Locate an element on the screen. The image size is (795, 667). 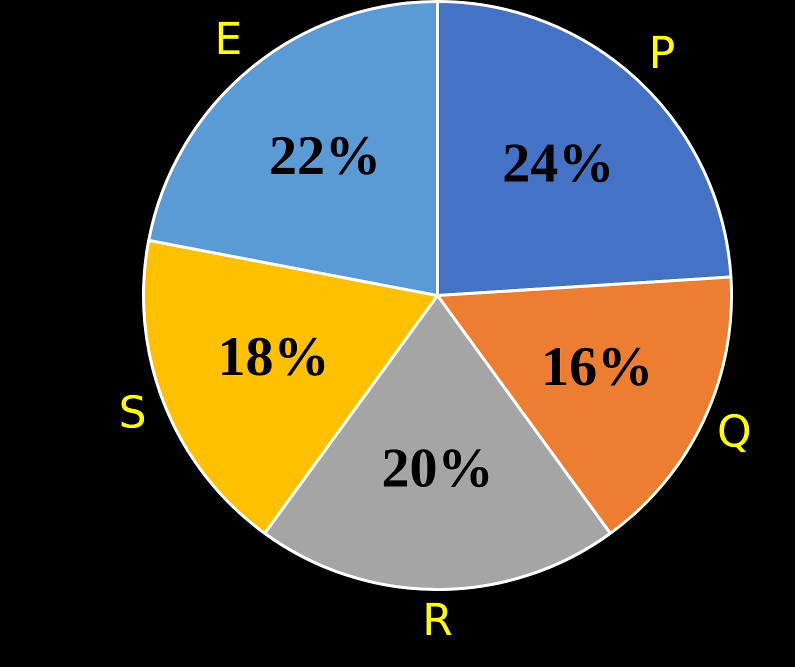
data-label: 24% is located at coordinates (558, 163).